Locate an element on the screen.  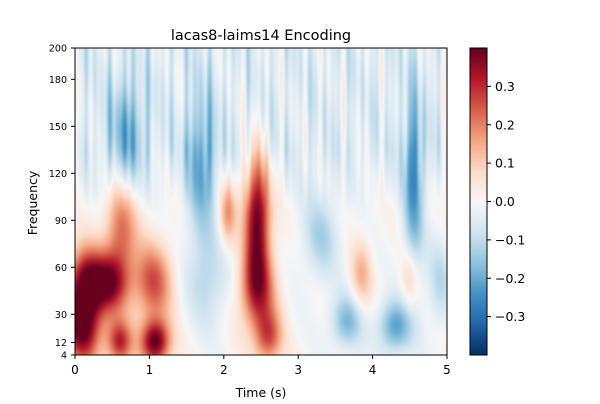
colorbar-tick-label: 0.3 is located at coordinates (505, 86).